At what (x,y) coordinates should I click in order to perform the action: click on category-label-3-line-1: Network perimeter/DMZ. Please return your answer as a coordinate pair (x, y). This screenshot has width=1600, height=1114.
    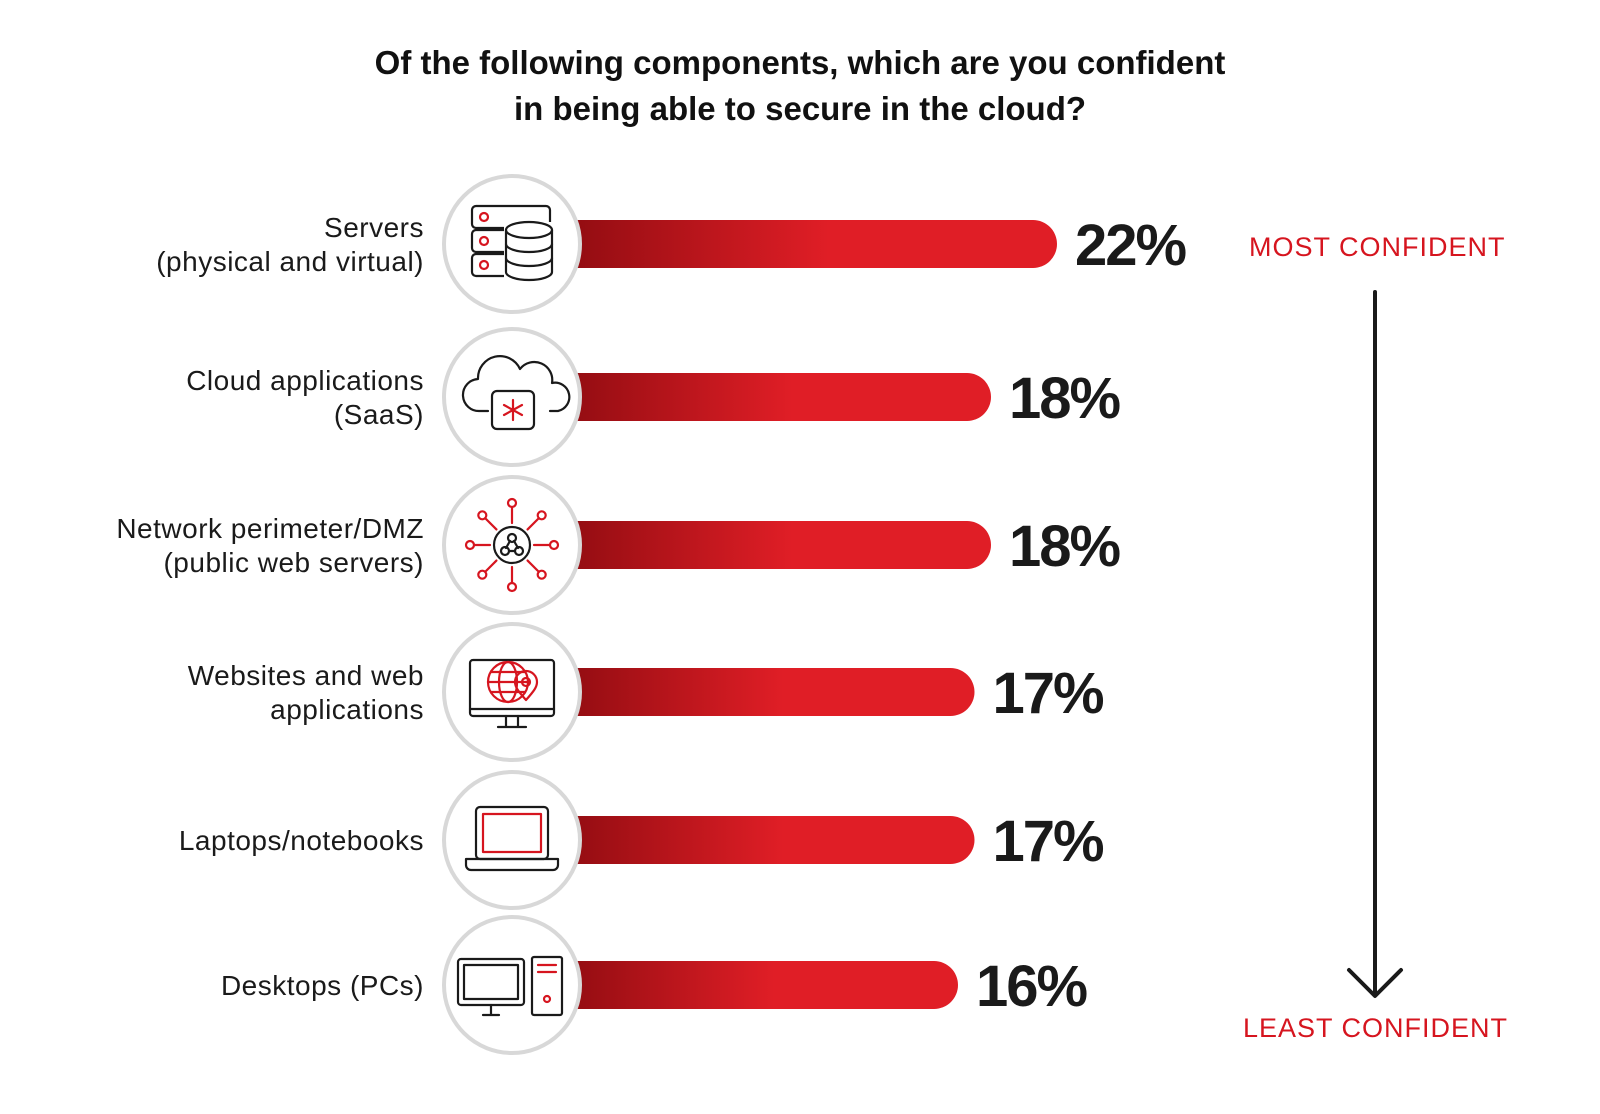
    Looking at the image, I should click on (270, 528).